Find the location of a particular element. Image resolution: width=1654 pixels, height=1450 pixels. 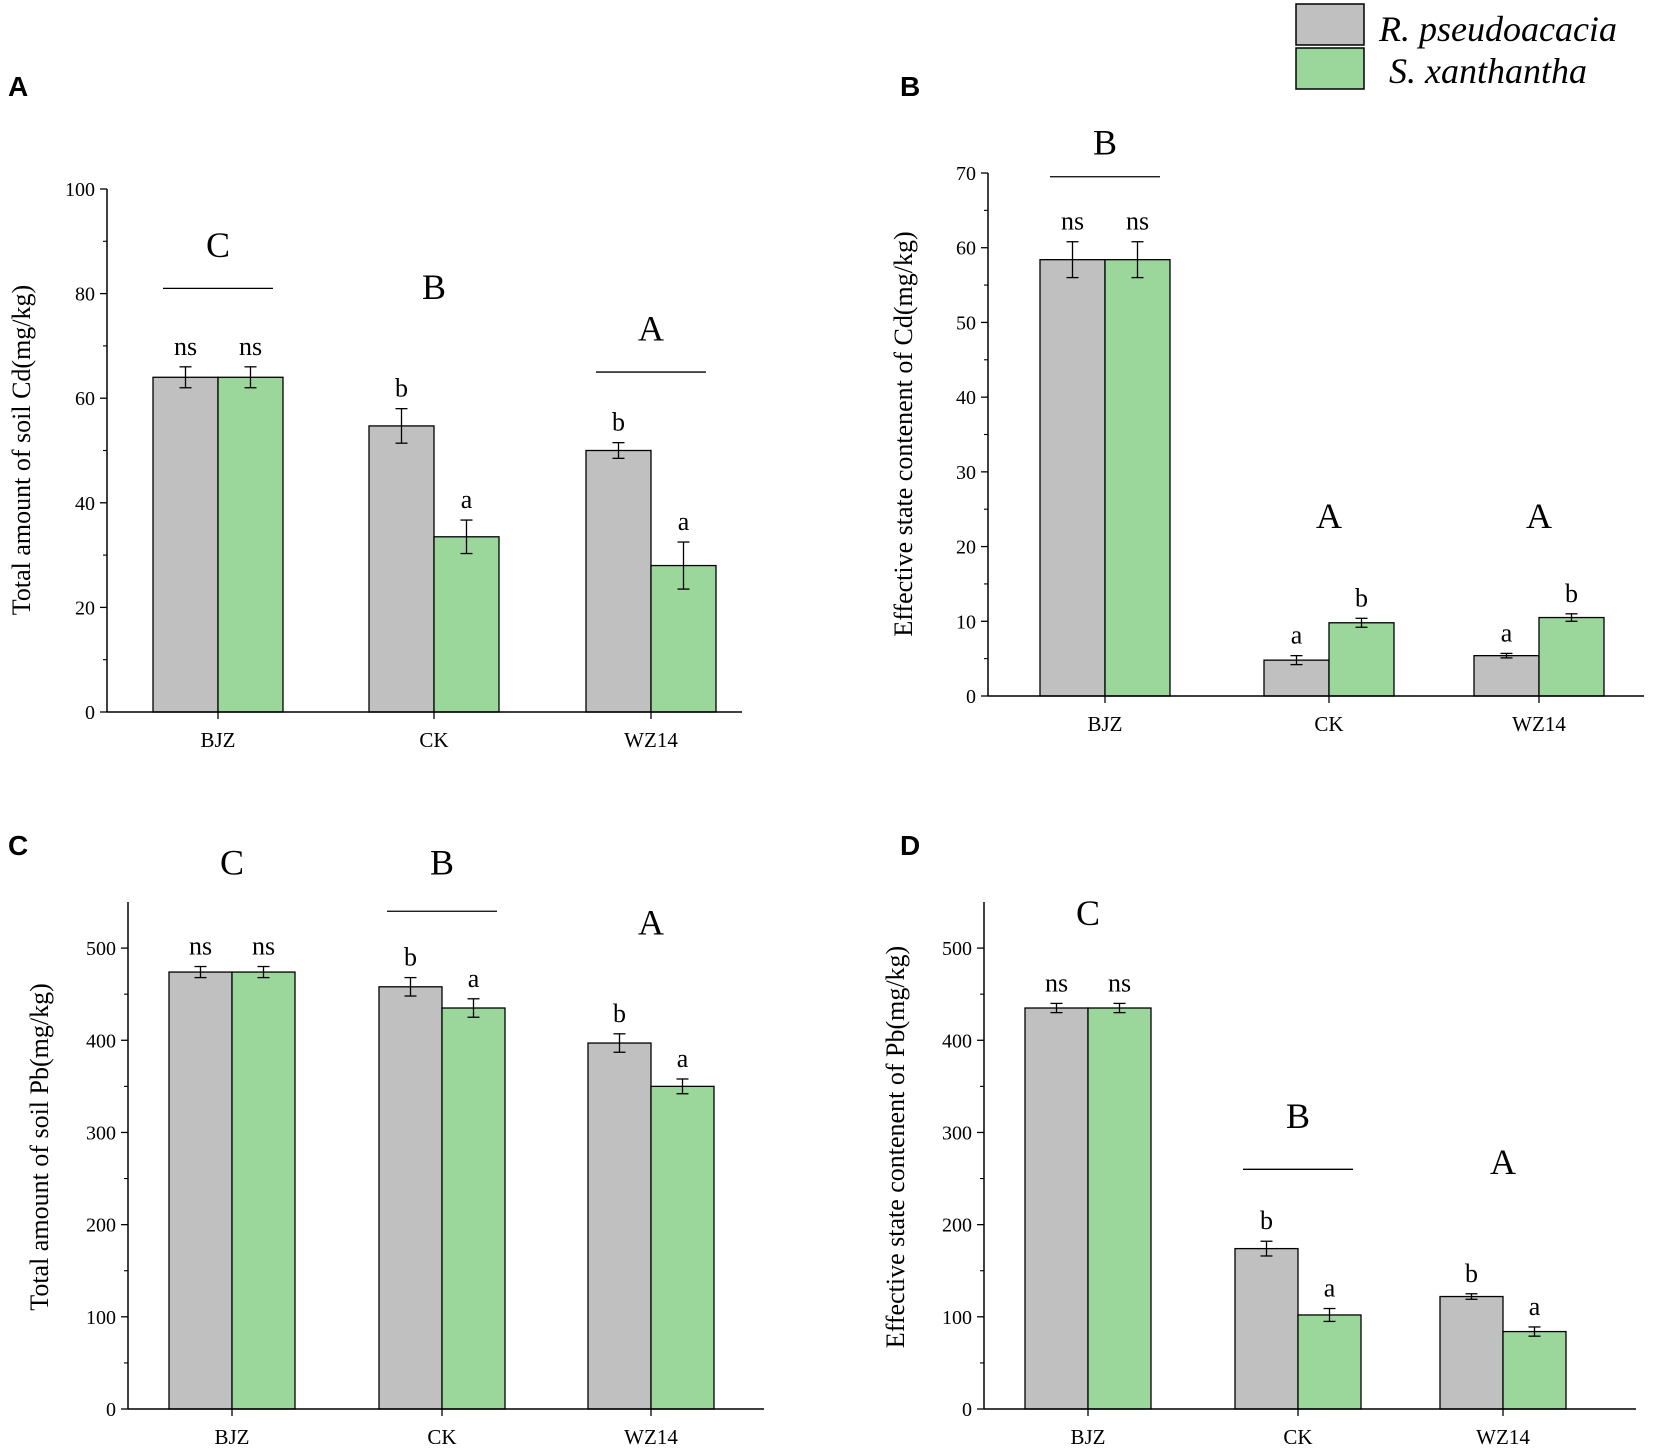

y-tick-label: 30 is located at coordinates (966, 473).